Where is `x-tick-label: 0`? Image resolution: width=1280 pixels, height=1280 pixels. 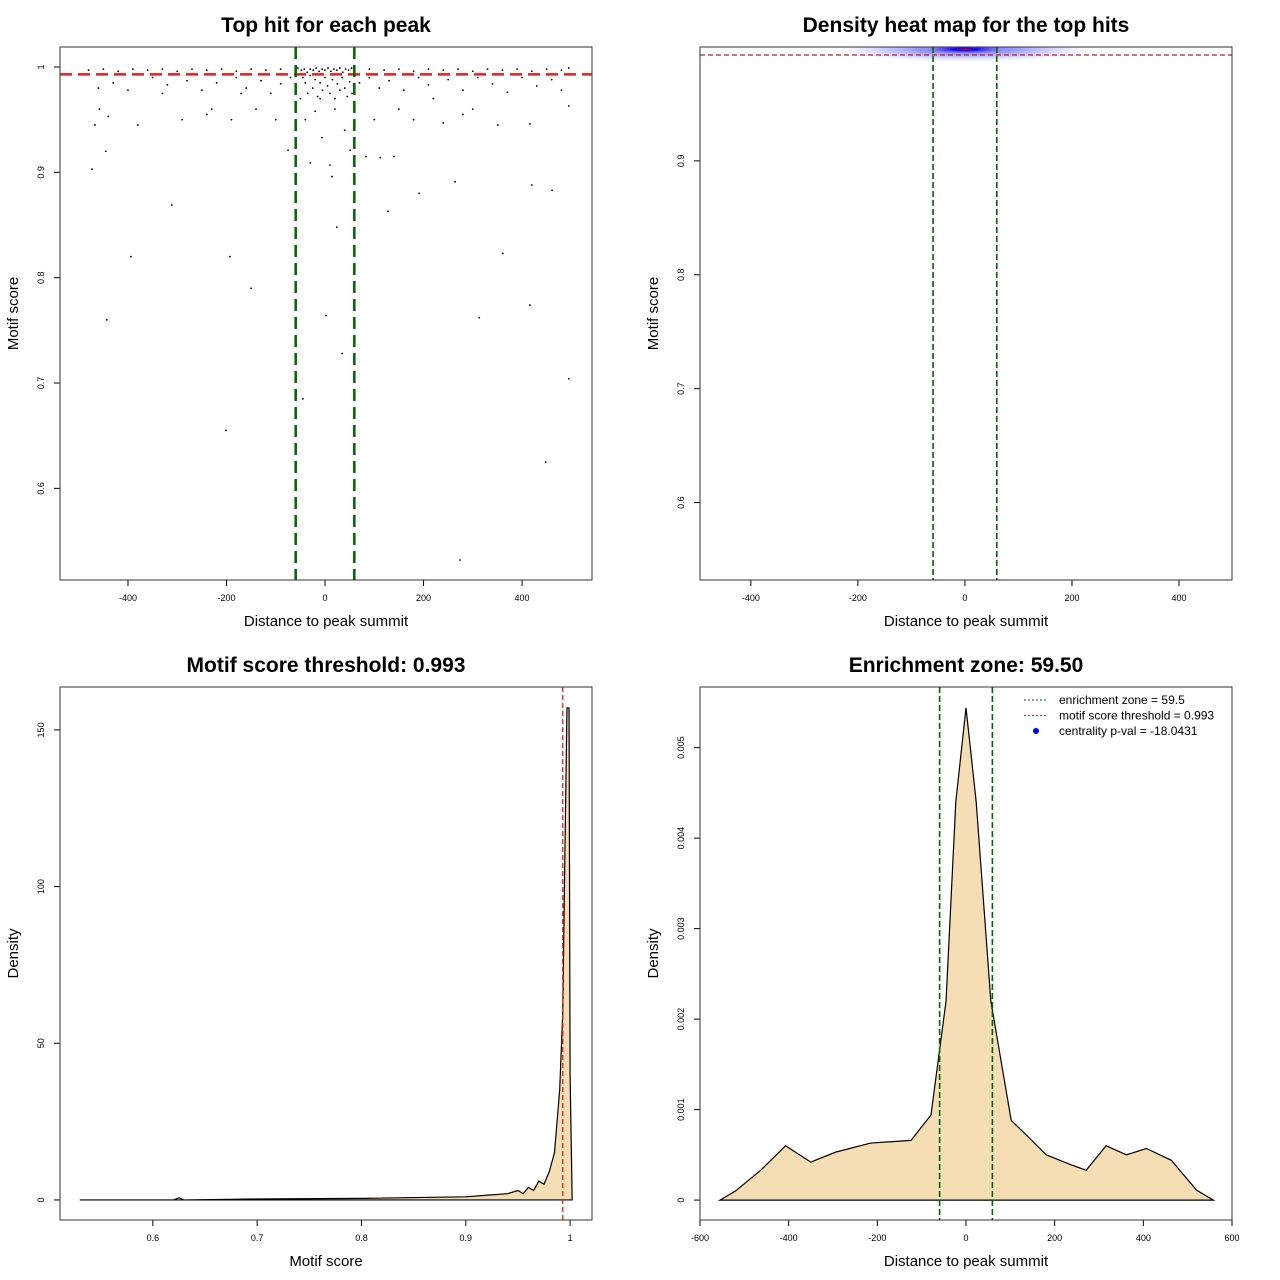 x-tick-label: 0 is located at coordinates (325, 598).